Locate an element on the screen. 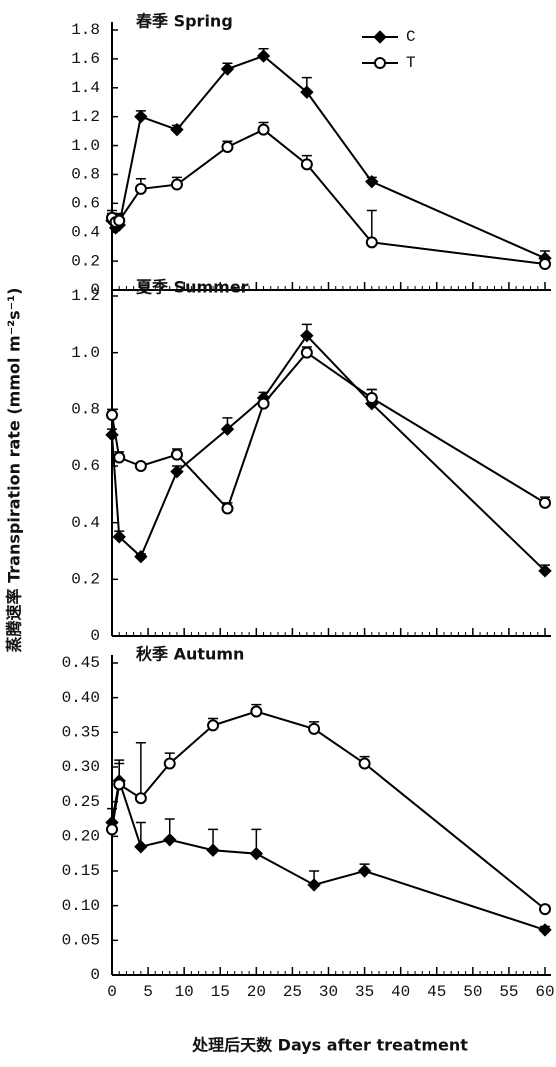  x-tick-label: 20 is located at coordinates (256, 992).